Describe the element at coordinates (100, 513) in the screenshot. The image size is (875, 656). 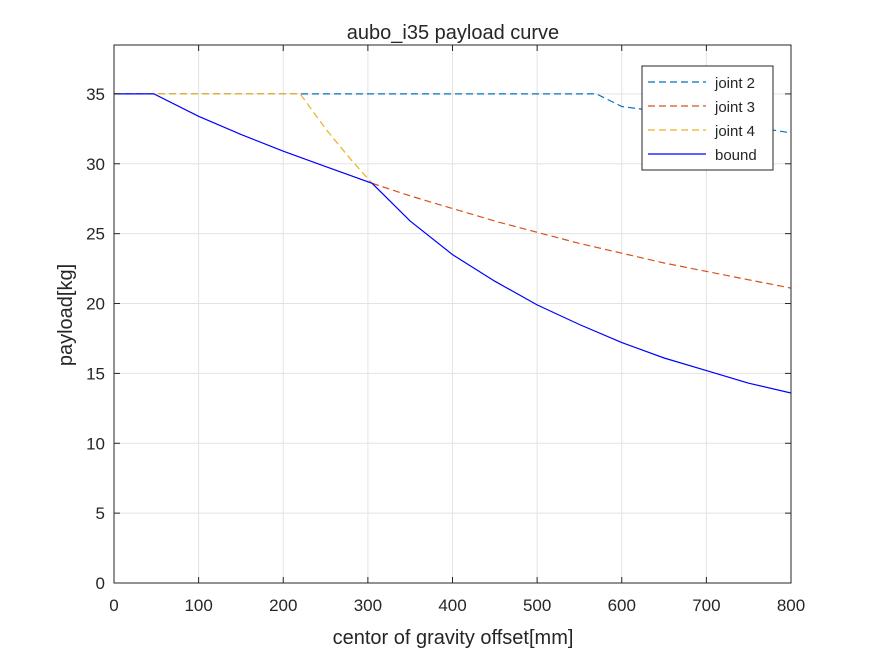
I see `y-tick-label: 5` at that location.